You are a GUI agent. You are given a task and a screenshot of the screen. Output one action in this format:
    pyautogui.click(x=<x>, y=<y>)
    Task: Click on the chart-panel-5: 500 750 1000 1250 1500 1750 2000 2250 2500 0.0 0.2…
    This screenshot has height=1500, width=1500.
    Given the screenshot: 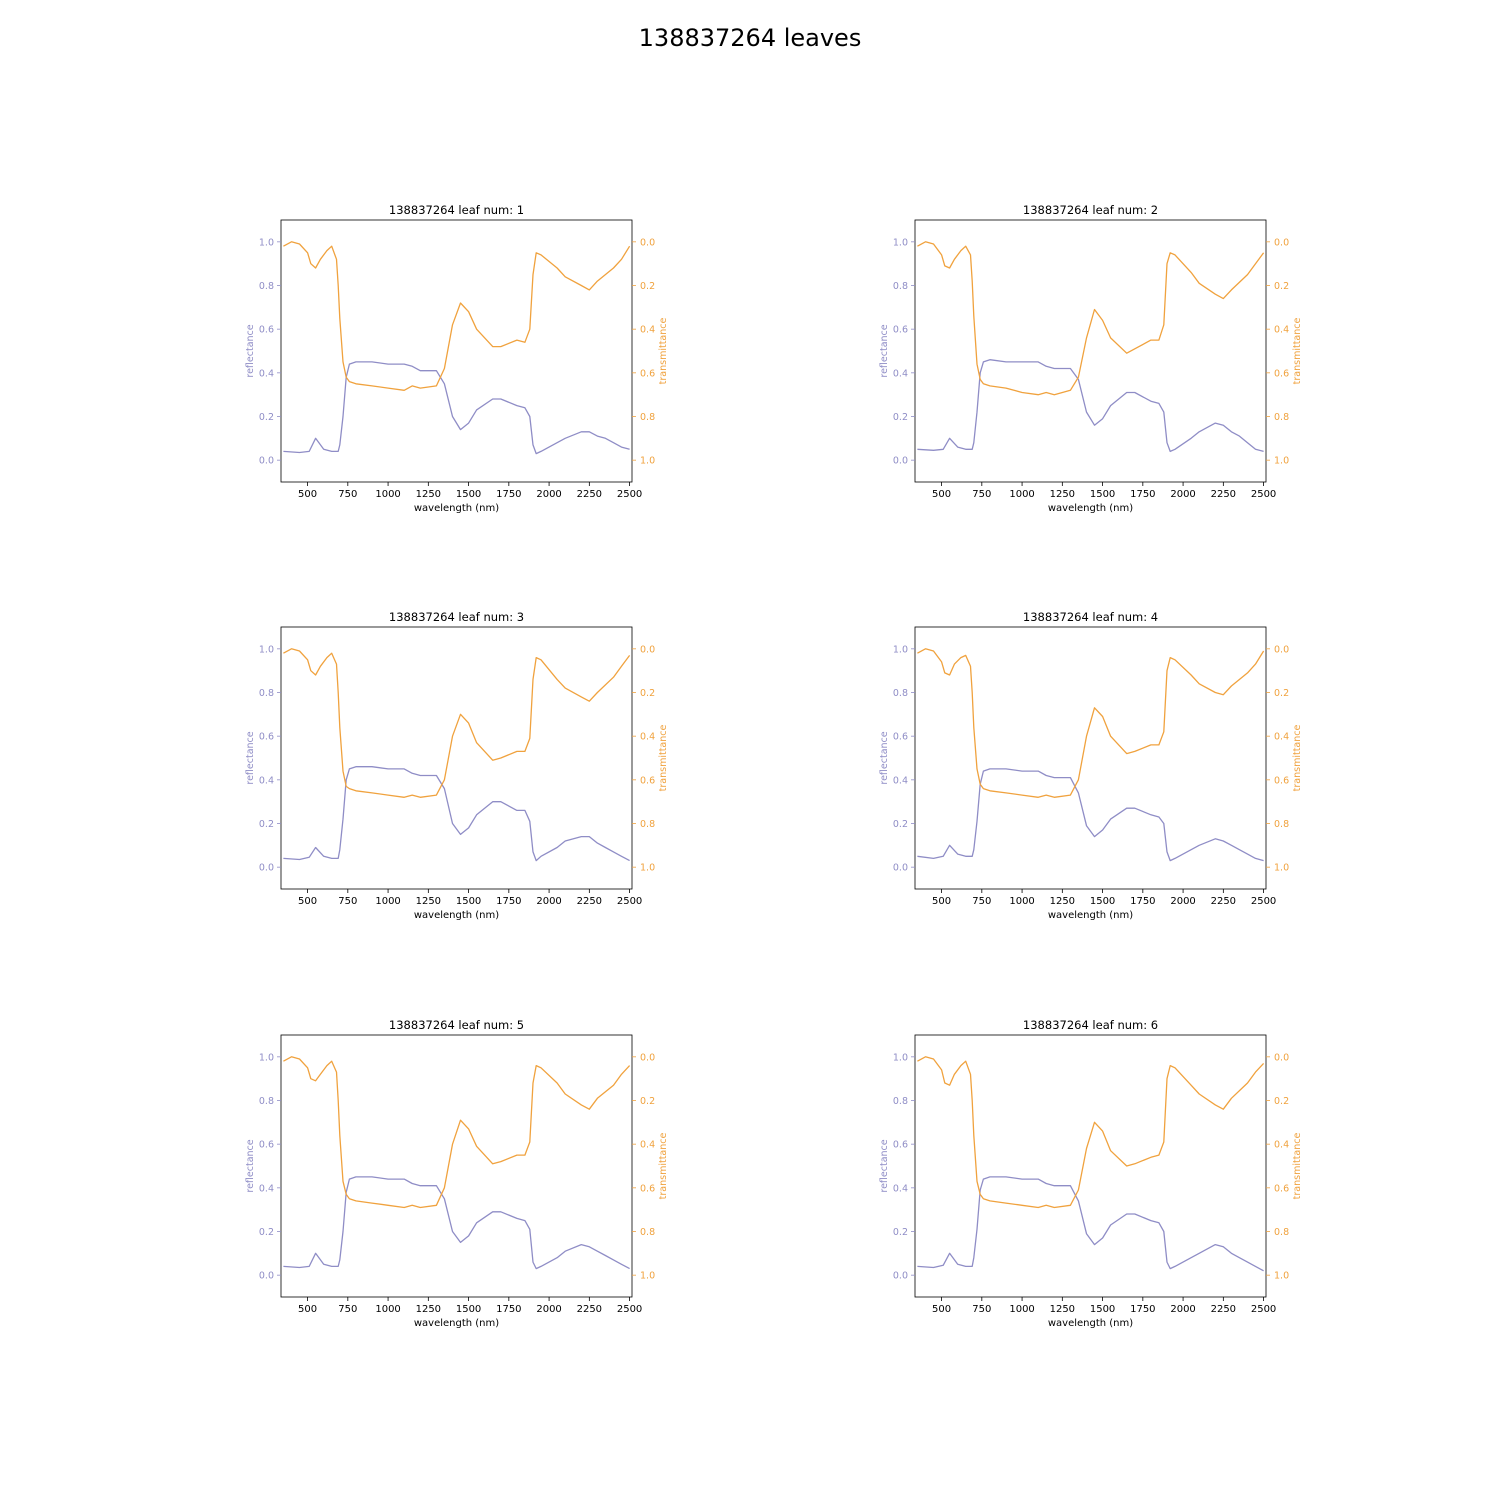 What is the action you would take?
    pyautogui.click(x=457, y=1173)
    